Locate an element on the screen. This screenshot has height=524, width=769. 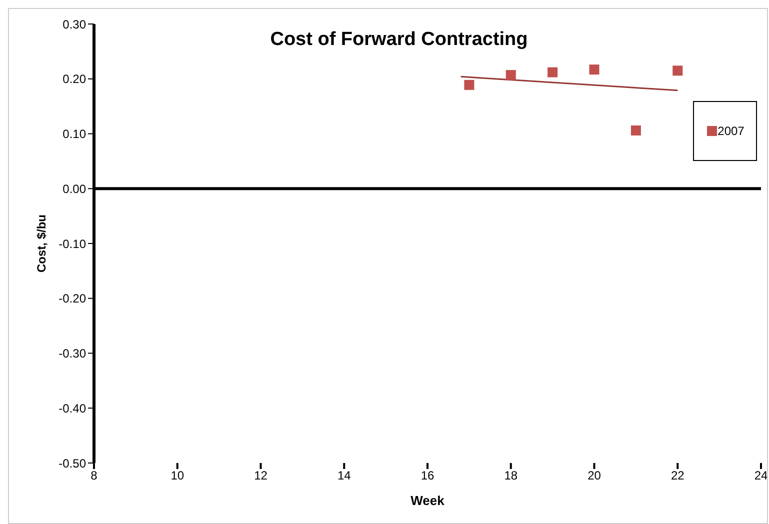
x-tick-label: 12 is located at coordinates (261, 475).